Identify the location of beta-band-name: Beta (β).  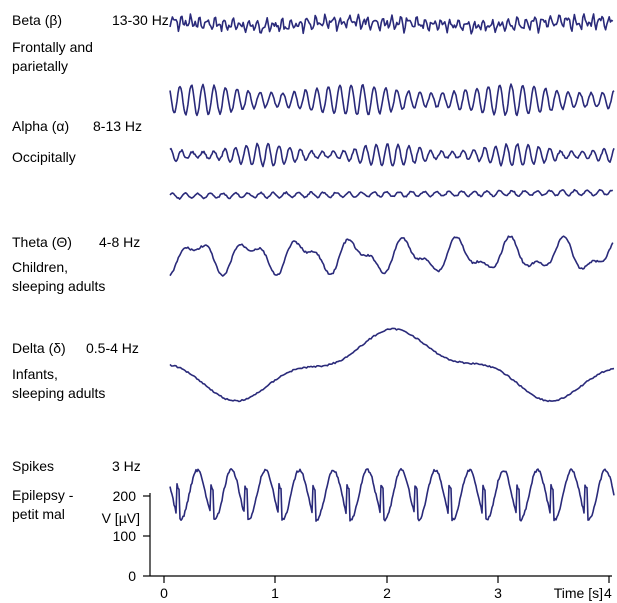
(37, 20).